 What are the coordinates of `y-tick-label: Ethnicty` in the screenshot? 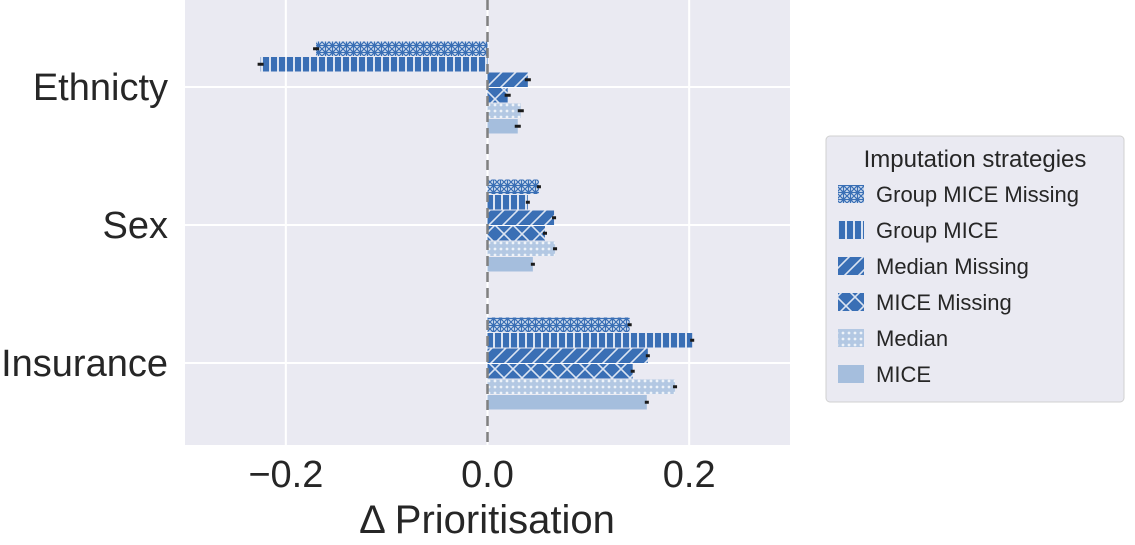 It's located at (100, 88).